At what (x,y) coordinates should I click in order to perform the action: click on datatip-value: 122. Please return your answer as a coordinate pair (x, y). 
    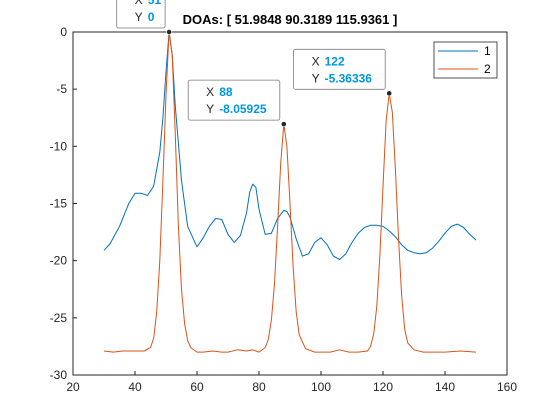
    Looking at the image, I should click on (335, 61).